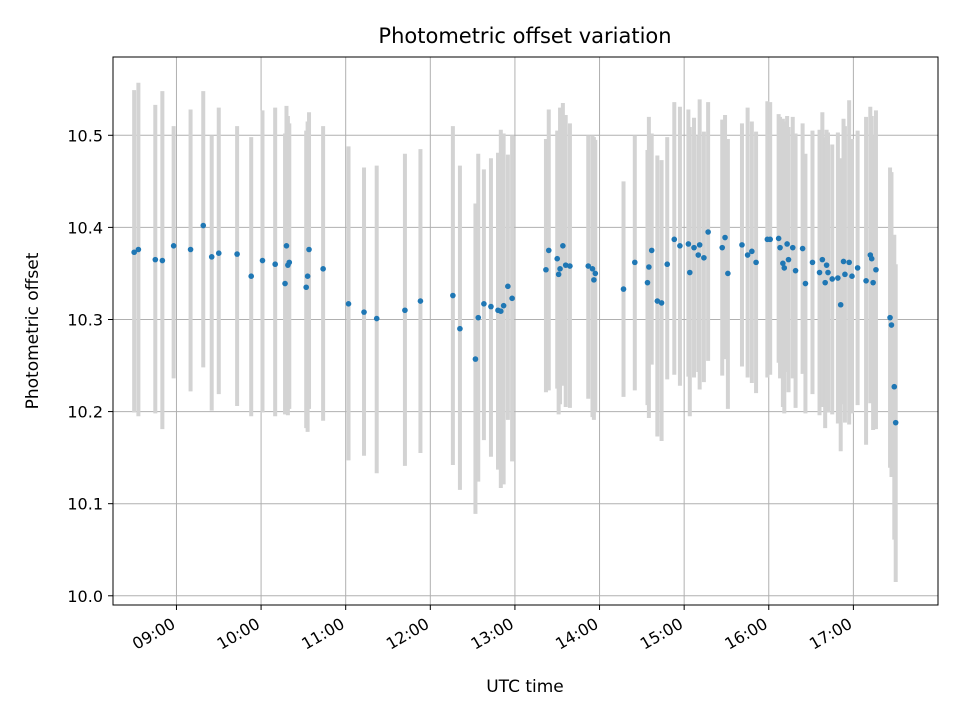  What do you see at coordinates (525, 687) in the screenshot?
I see `x-axis-label: UTC time` at bounding box center [525, 687].